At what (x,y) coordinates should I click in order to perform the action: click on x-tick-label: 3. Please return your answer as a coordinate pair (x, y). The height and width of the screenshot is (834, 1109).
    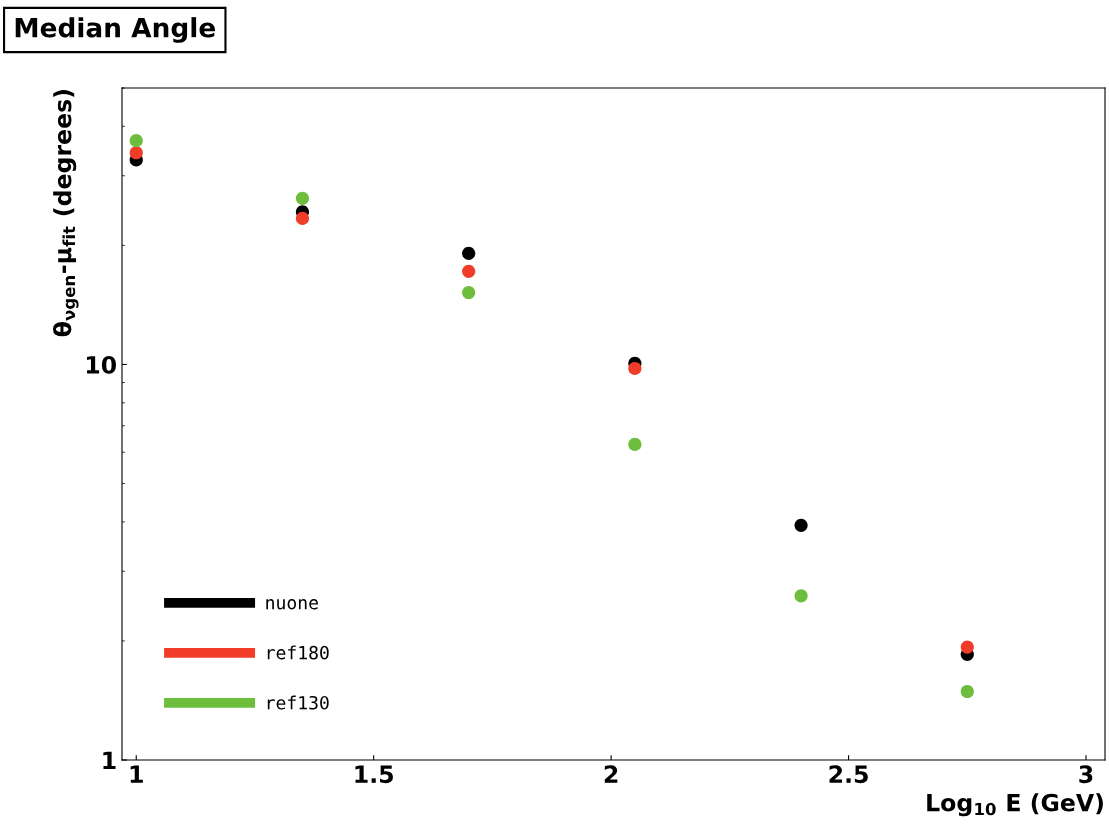
    Looking at the image, I should click on (1086, 774).